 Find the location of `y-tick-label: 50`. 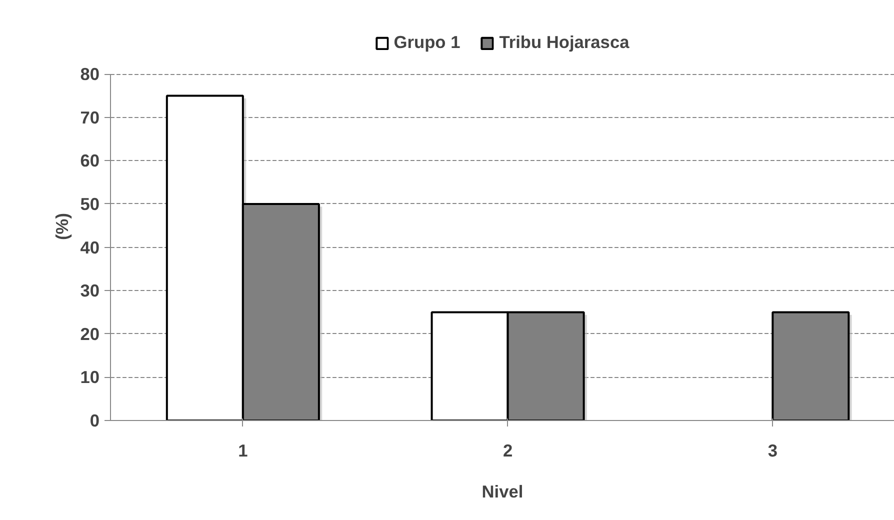

y-tick-label: 50 is located at coordinates (90, 204).